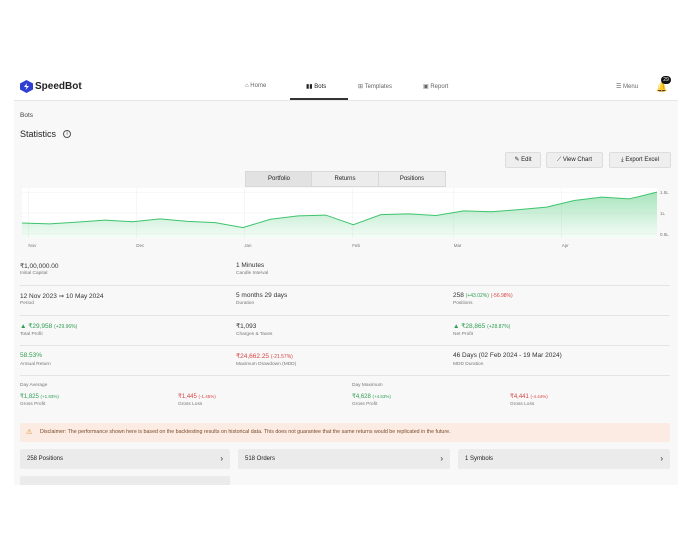  I want to click on pct: (-21.57%), so click(281, 357).